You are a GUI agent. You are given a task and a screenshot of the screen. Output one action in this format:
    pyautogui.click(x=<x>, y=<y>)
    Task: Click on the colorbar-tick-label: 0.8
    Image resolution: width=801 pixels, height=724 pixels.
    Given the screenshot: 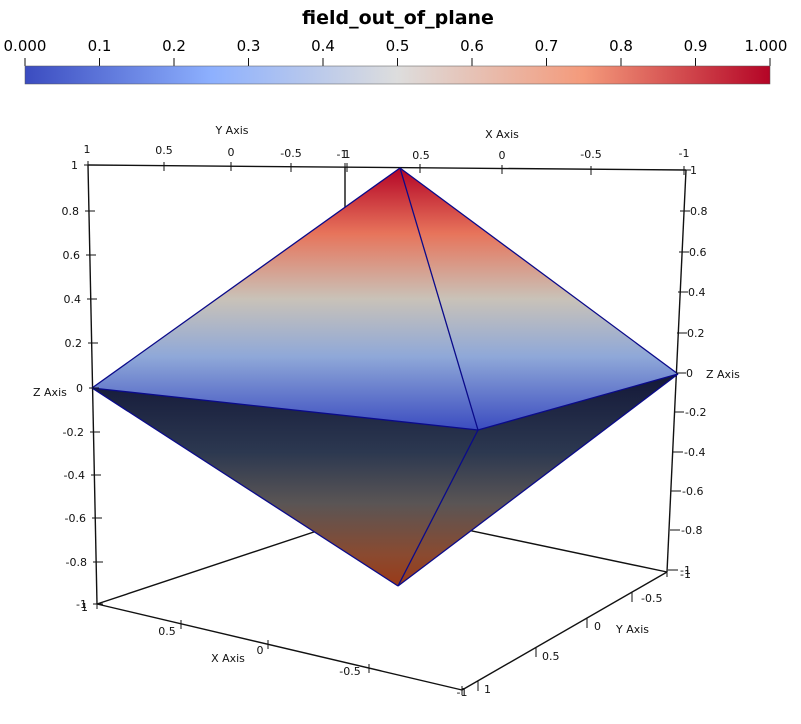 What is the action you would take?
    pyautogui.click(x=621, y=46)
    